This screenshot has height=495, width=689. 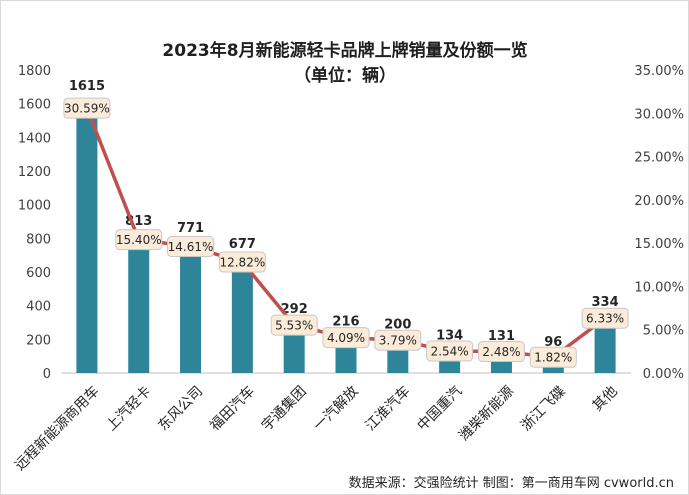 What do you see at coordinates (659, 71) in the screenshot?
I see `right-tick-label: 35.00%` at bounding box center [659, 71].